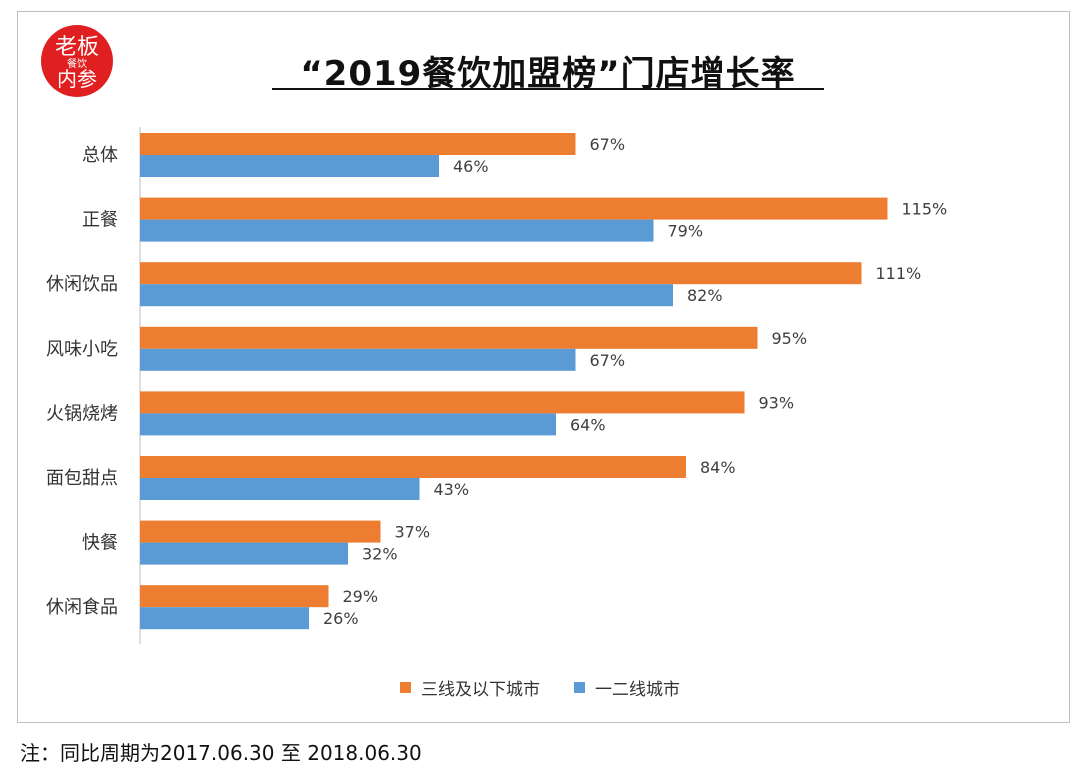  I want to click on svg-text: 餐饮, so click(77, 63).